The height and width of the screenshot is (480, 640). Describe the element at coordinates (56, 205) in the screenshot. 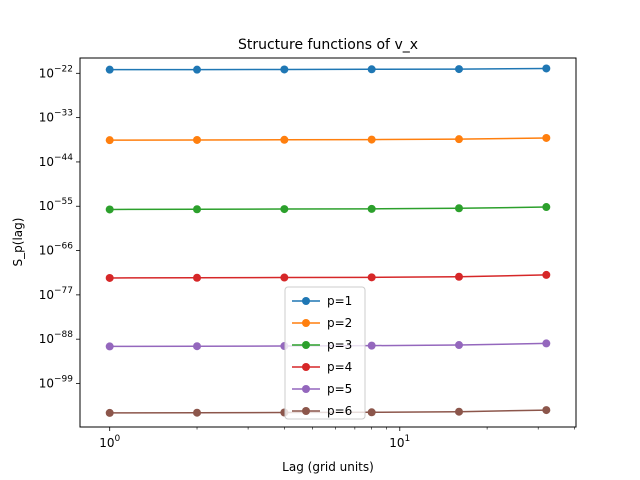

I see `y-tick-label: 10−55` at that location.